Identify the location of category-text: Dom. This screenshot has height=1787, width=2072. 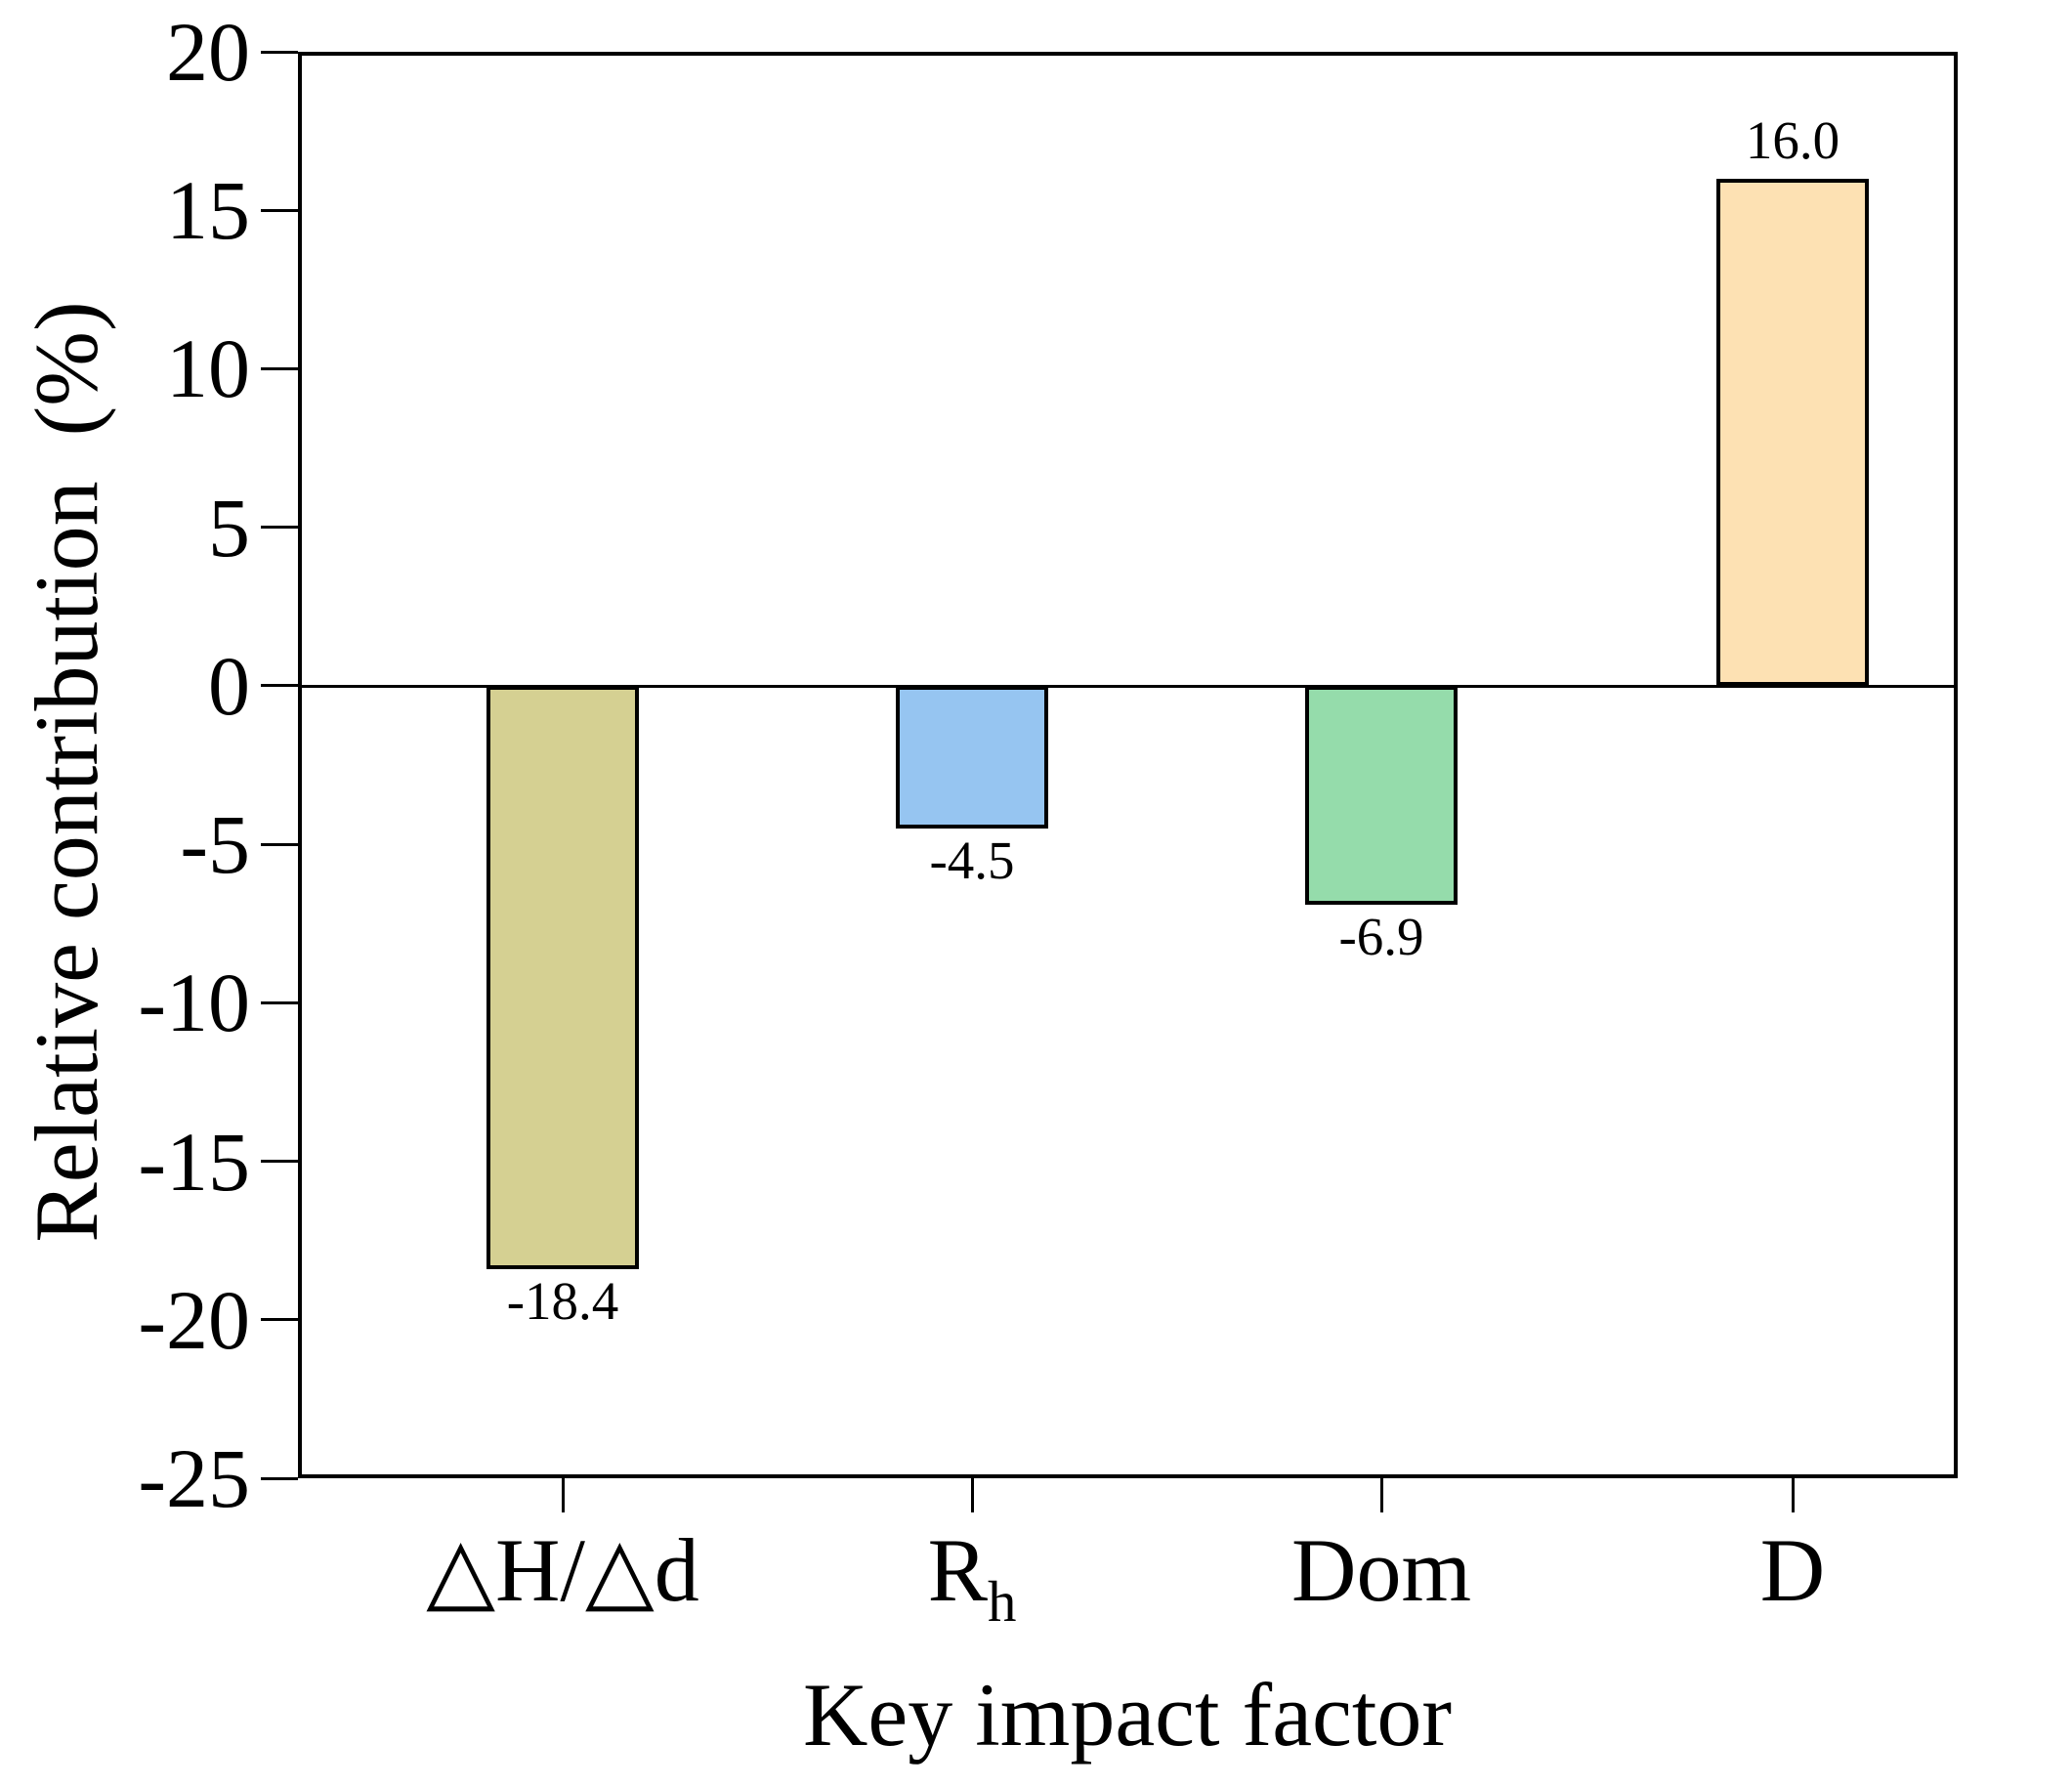
(1381, 1570).